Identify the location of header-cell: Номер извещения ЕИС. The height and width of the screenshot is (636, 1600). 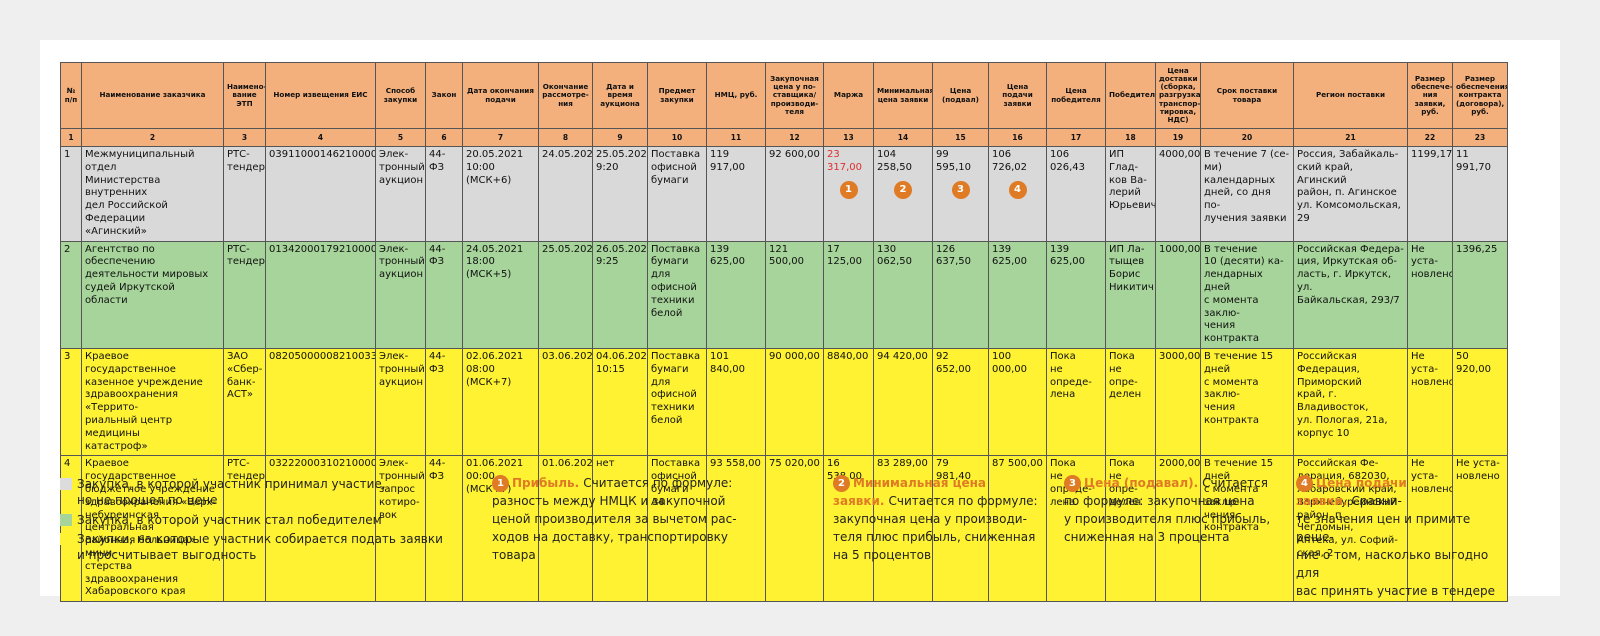
(320, 95).